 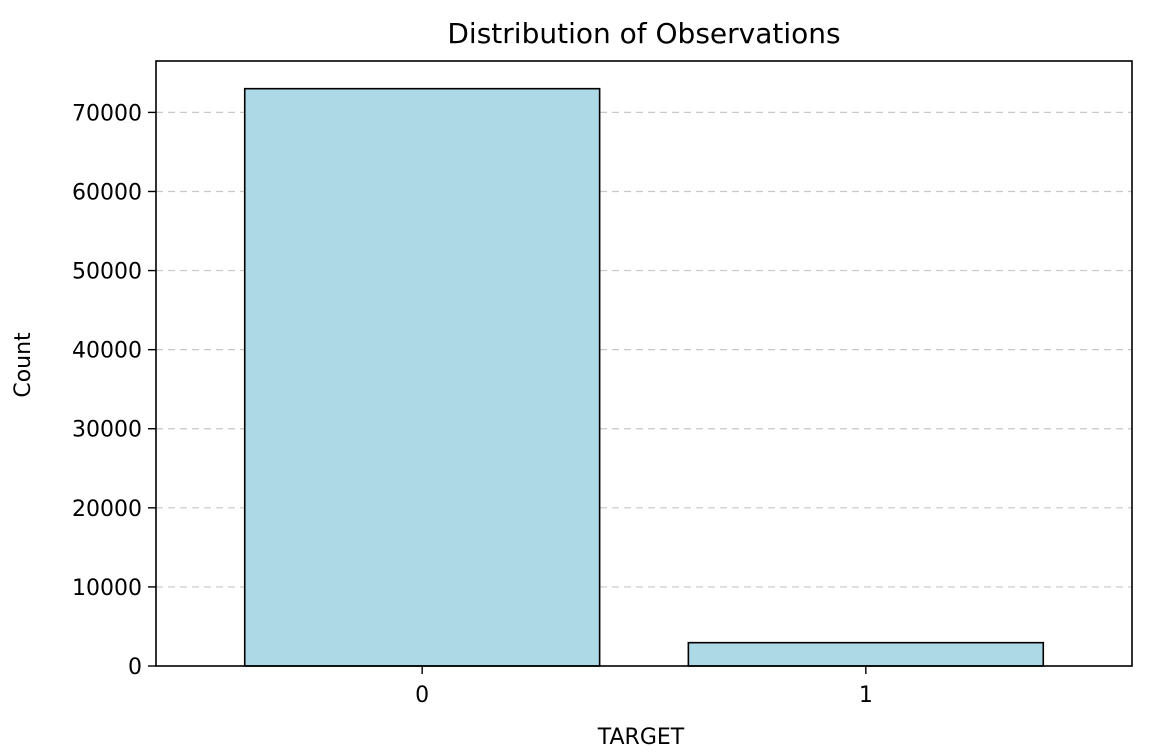 What do you see at coordinates (107, 272) in the screenshot?
I see `y-tick-label: 50000` at bounding box center [107, 272].